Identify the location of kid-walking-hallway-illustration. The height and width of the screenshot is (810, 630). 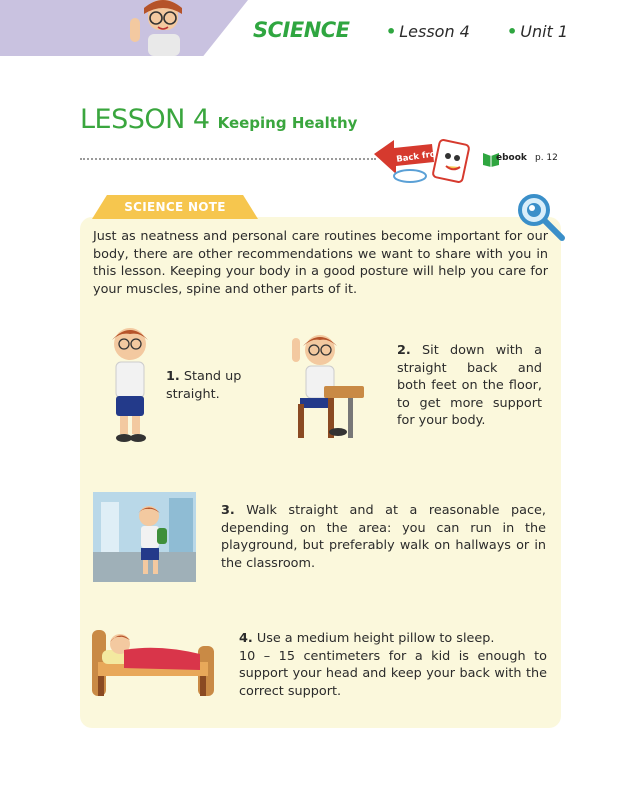
(144, 537).